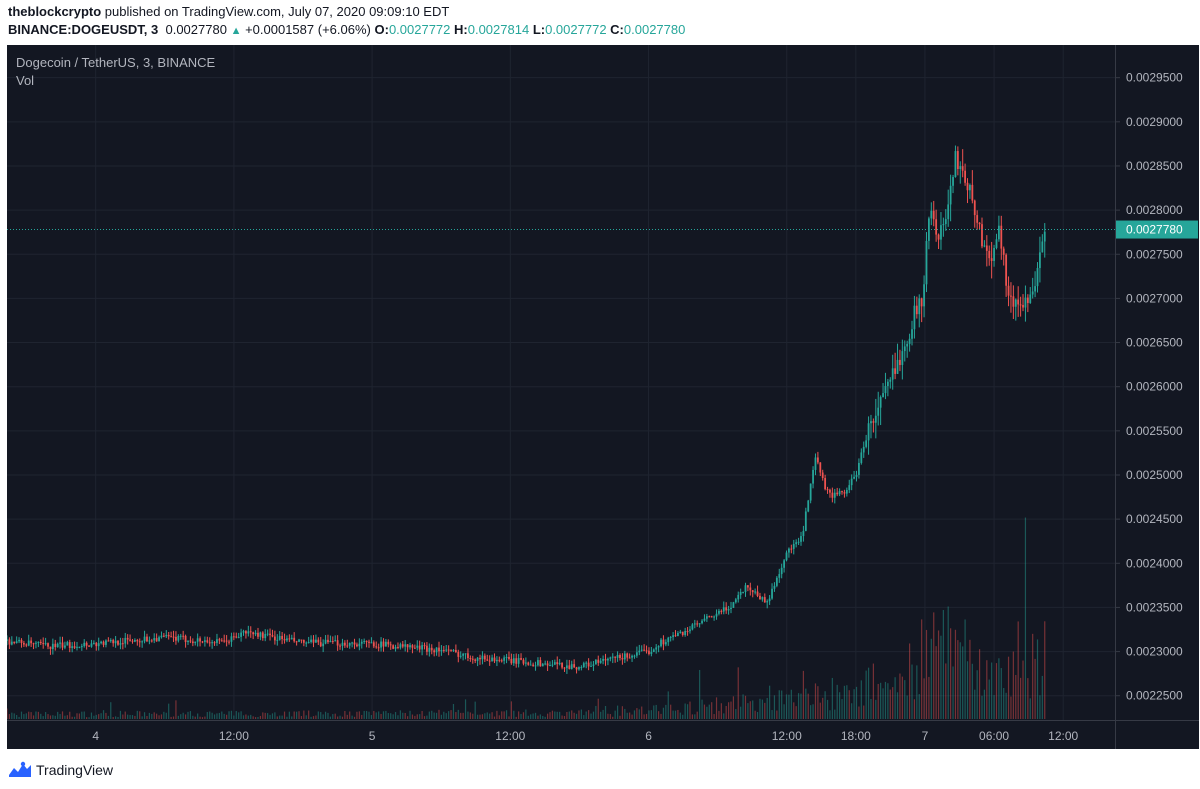  What do you see at coordinates (600, 769) in the screenshot?
I see `footer: TradingView` at bounding box center [600, 769].